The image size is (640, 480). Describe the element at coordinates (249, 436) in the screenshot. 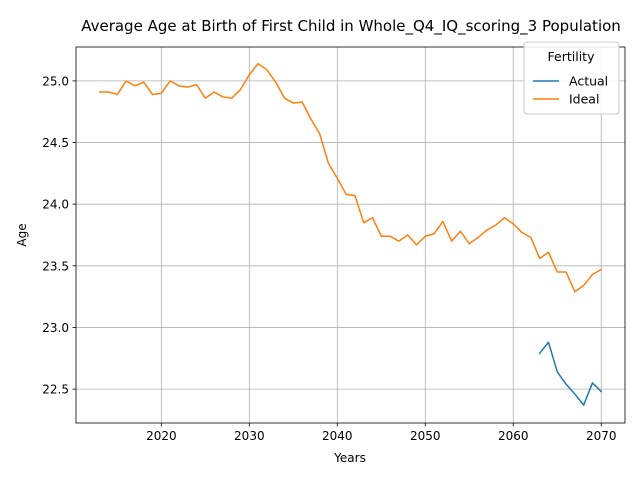

I see `x-tick-label: 2030` at that location.